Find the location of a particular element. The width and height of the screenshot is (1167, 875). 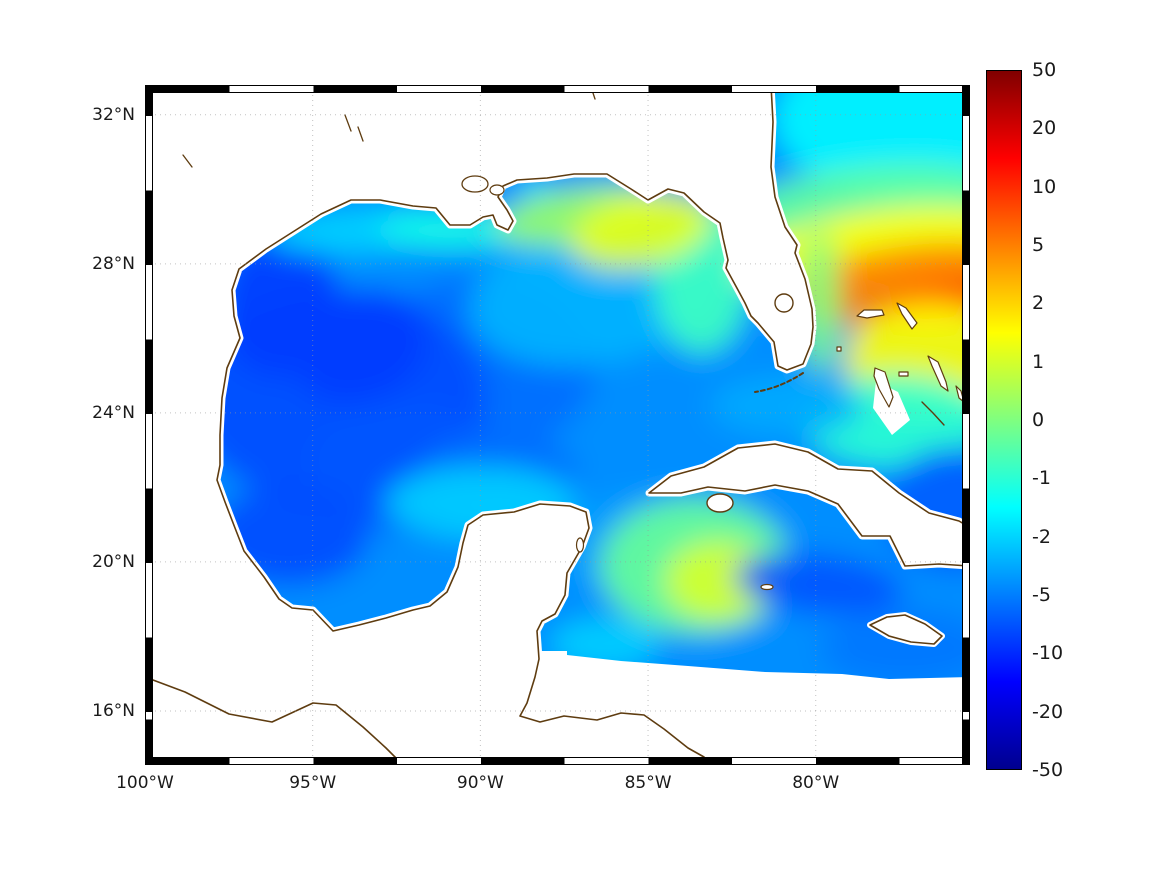

colorbar-tick-label-10: -10 is located at coordinates (1048, 653).